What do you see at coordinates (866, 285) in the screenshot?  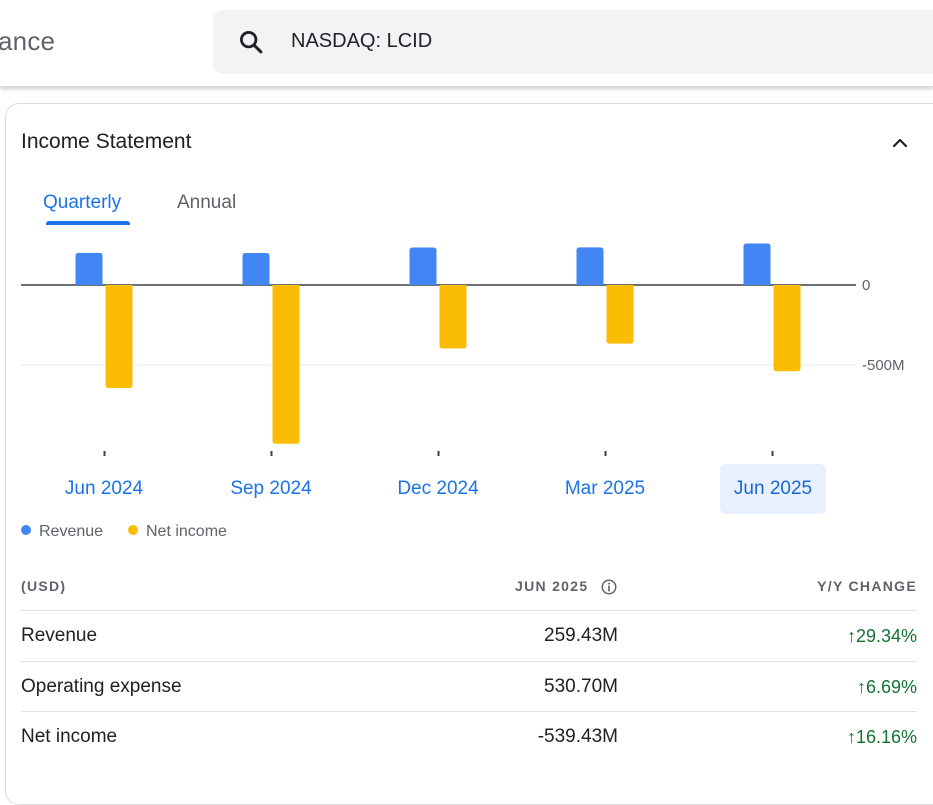 I see `y-tick-label: 0` at bounding box center [866, 285].